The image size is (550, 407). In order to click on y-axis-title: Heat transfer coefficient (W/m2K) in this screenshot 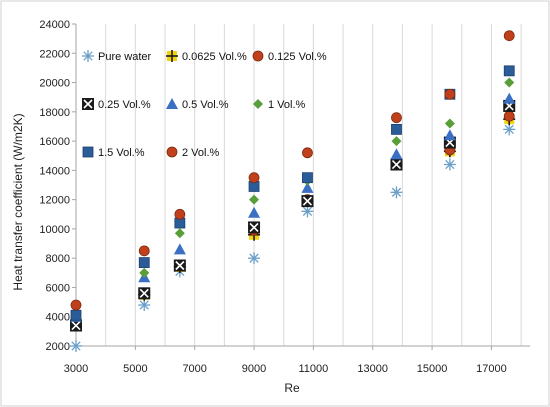, I will do `click(18, 201)`.